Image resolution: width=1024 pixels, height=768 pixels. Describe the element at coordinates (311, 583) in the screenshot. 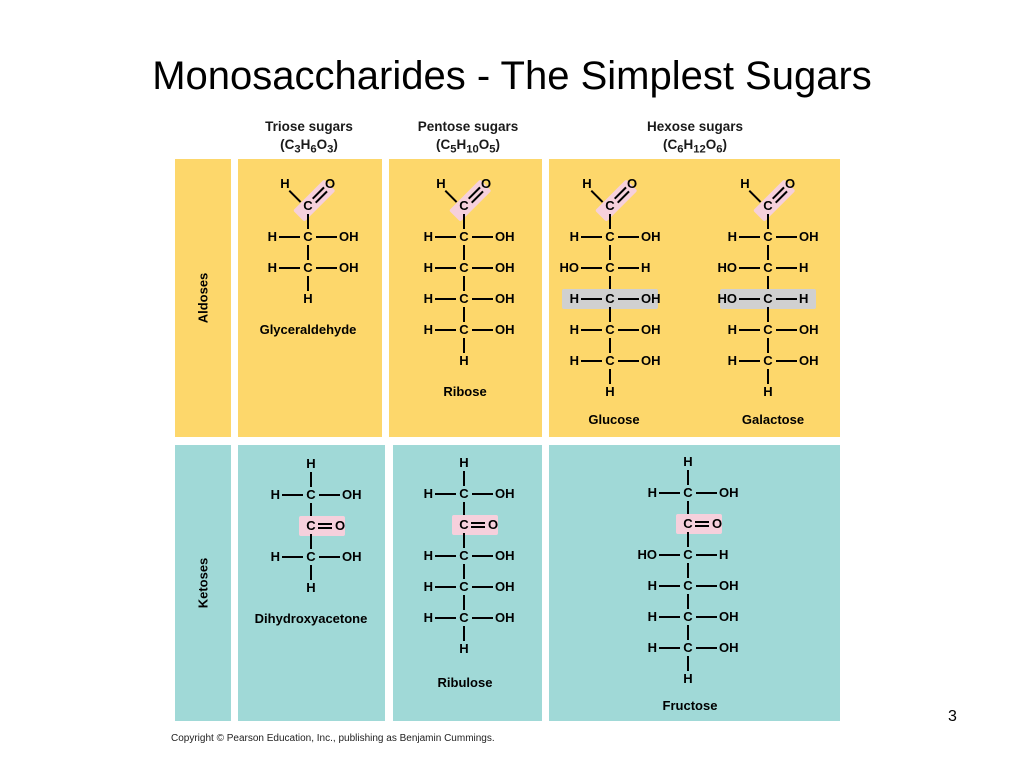

I see `ketose-triose-panel` at that location.